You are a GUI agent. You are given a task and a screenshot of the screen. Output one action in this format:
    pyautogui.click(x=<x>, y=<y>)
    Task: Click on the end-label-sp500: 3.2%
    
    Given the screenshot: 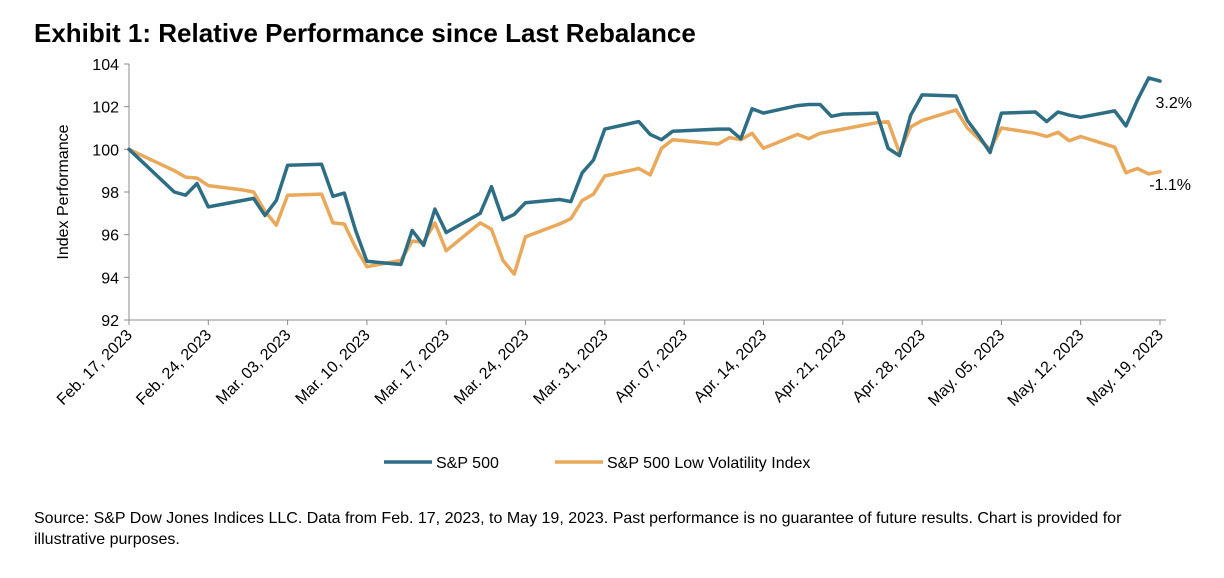 What is the action you would take?
    pyautogui.click(x=1174, y=103)
    